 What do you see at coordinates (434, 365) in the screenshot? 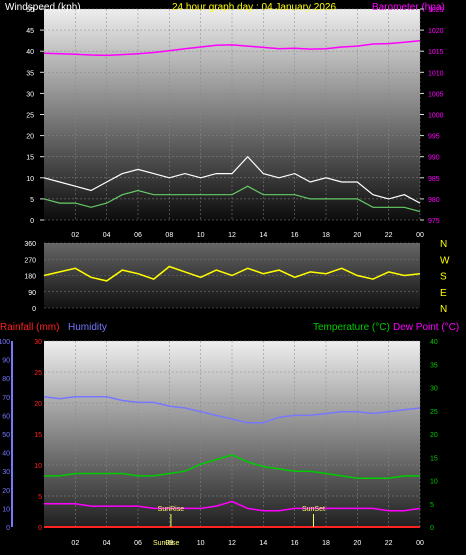
I see `y-right-tick-label: 35` at bounding box center [434, 365].